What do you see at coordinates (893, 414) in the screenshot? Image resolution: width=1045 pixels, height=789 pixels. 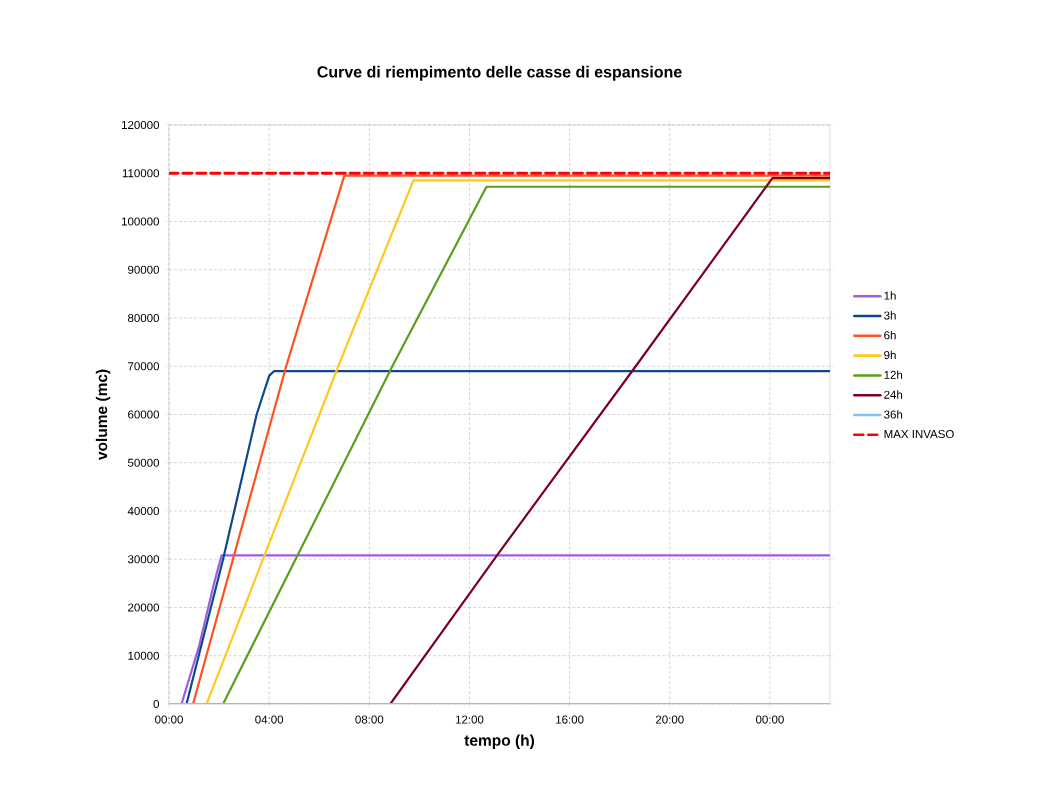 I see `legend-label: 36h` at bounding box center [893, 414].